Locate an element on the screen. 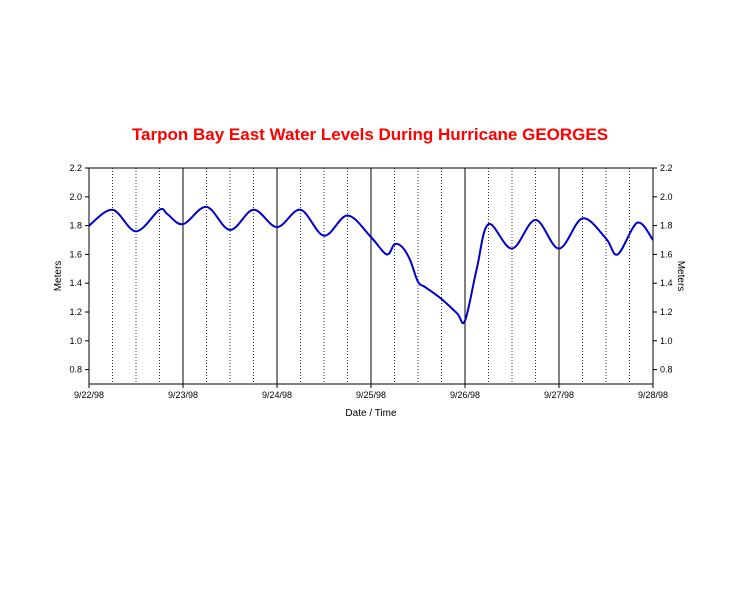 The height and width of the screenshot is (600, 740). y-tick-label-left: 1.4 is located at coordinates (75, 283).